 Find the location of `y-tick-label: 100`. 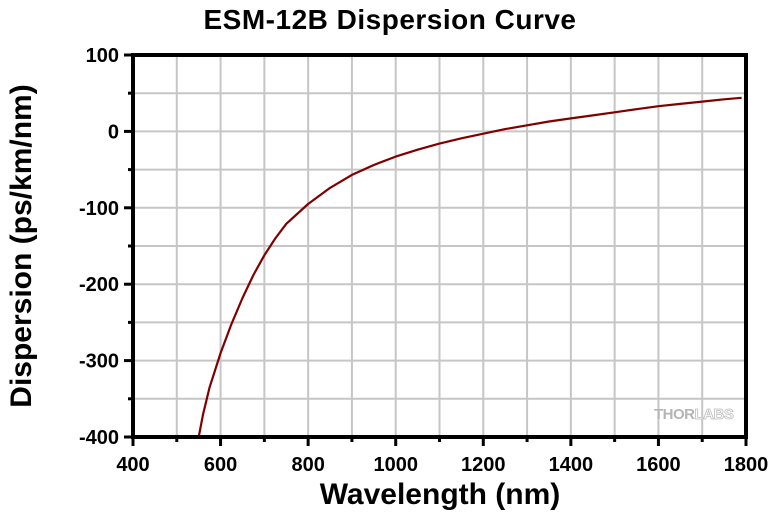

y-tick-label: 100 is located at coordinates (102, 56).